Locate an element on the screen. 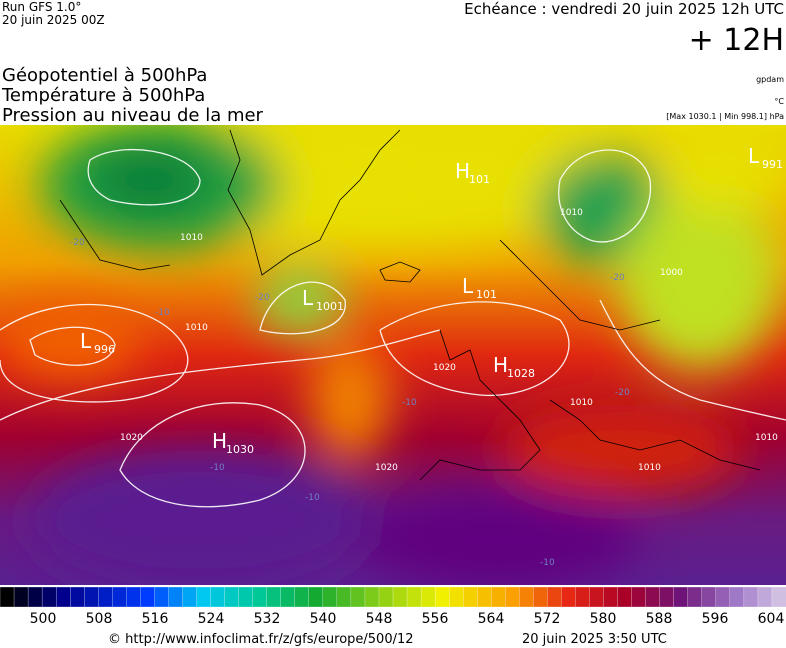 Image resolution: width=786 pixels, height=648 pixels. unit: gpdam is located at coordinates (770, 79).